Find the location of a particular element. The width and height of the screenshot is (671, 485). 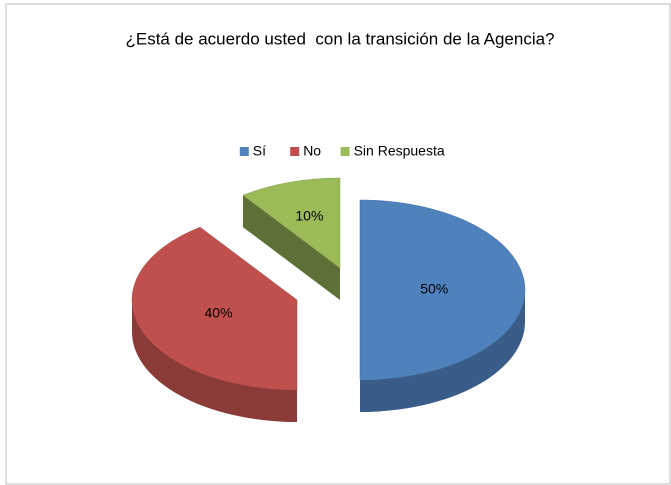

value-label: 40% is located at coordinates (219, 313).